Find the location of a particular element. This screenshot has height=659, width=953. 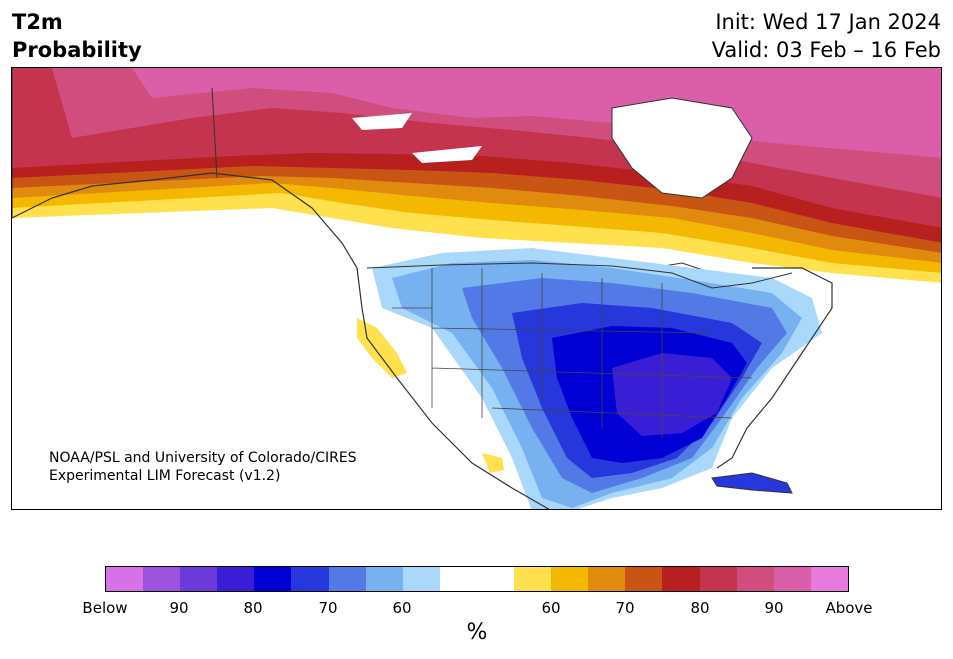

colorbar is located at coordinates (477, 579).